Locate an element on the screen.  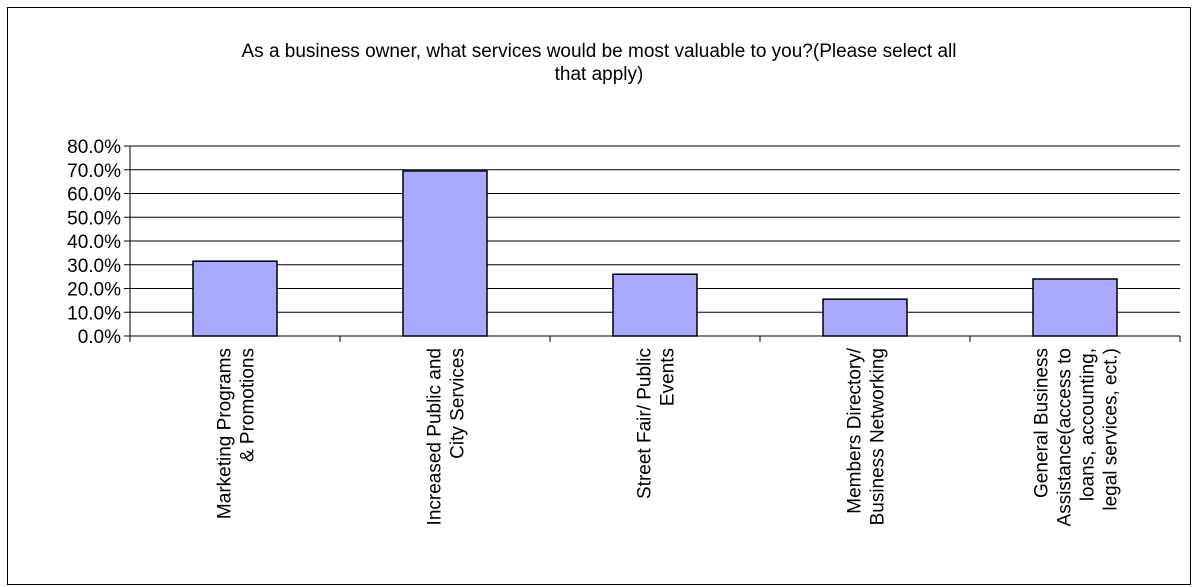
category-label: Members Directory/Business Networking is located at coordinates (867, 436).